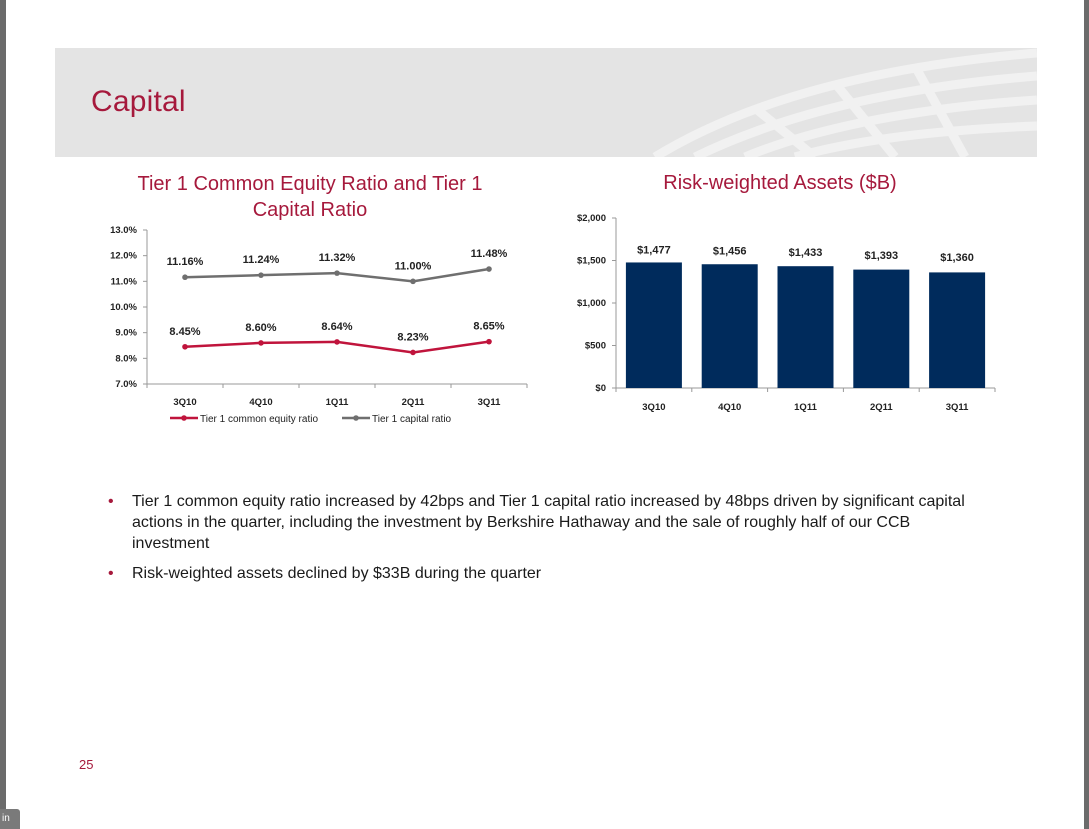 The width and height of the screenshot is (1089, 829). I want to click on page-number: 25, so click(86, 764).